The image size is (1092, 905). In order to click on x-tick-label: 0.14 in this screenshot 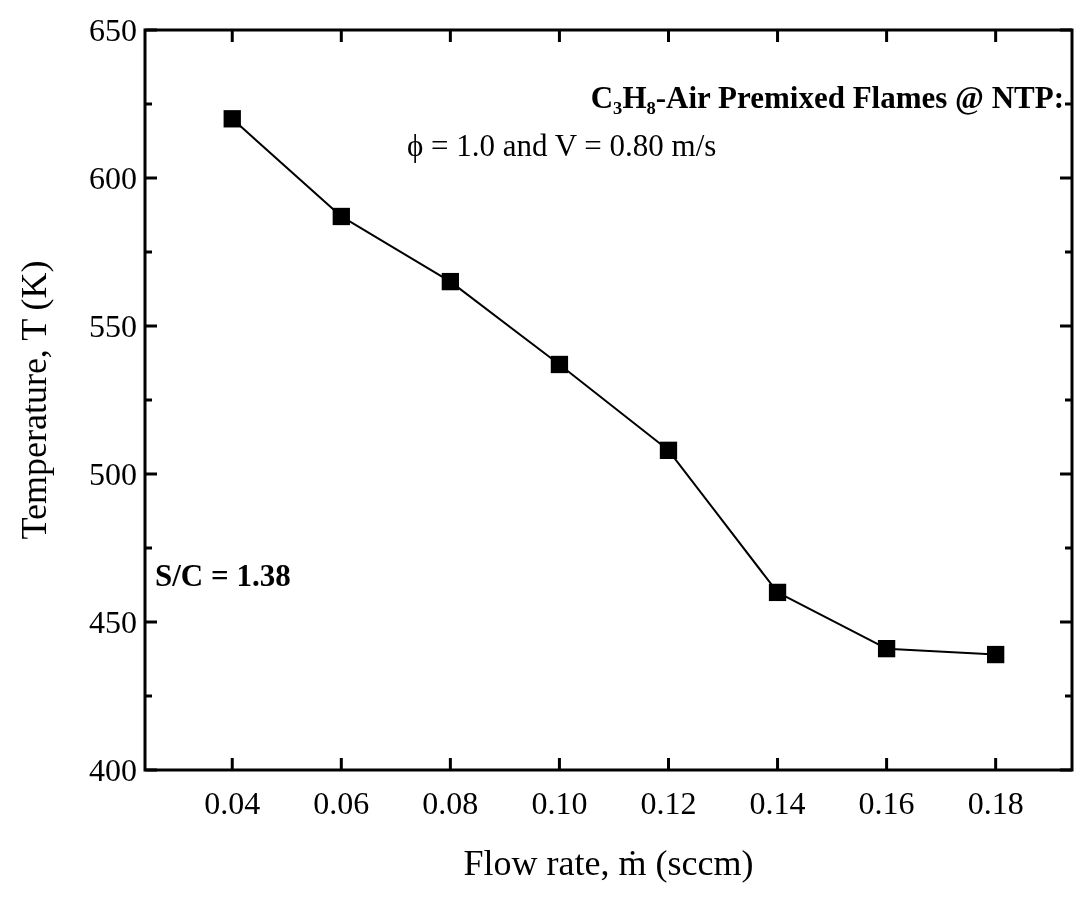, I will do `click(777, 803)`.